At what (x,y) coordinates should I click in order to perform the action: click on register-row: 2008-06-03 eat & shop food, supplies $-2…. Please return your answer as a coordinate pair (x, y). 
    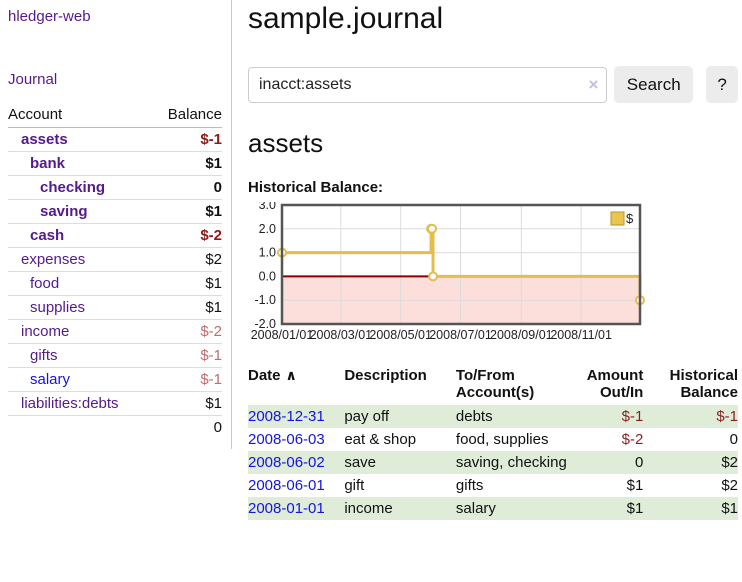
    Looking at the image, I should click on (493, 439).